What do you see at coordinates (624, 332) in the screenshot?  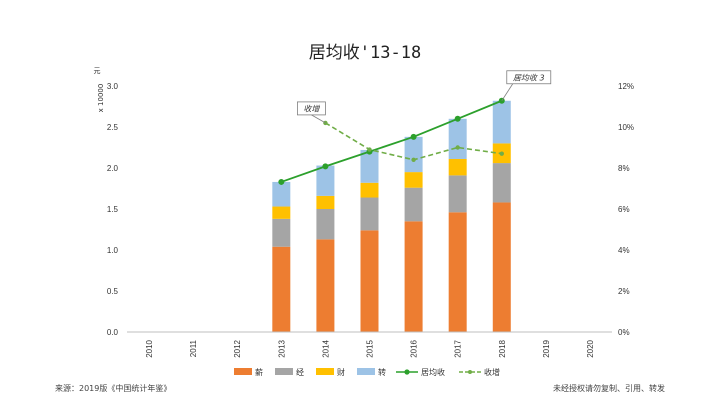 I see `y2-tick-label: 0%` at bounding box center [624, 332].